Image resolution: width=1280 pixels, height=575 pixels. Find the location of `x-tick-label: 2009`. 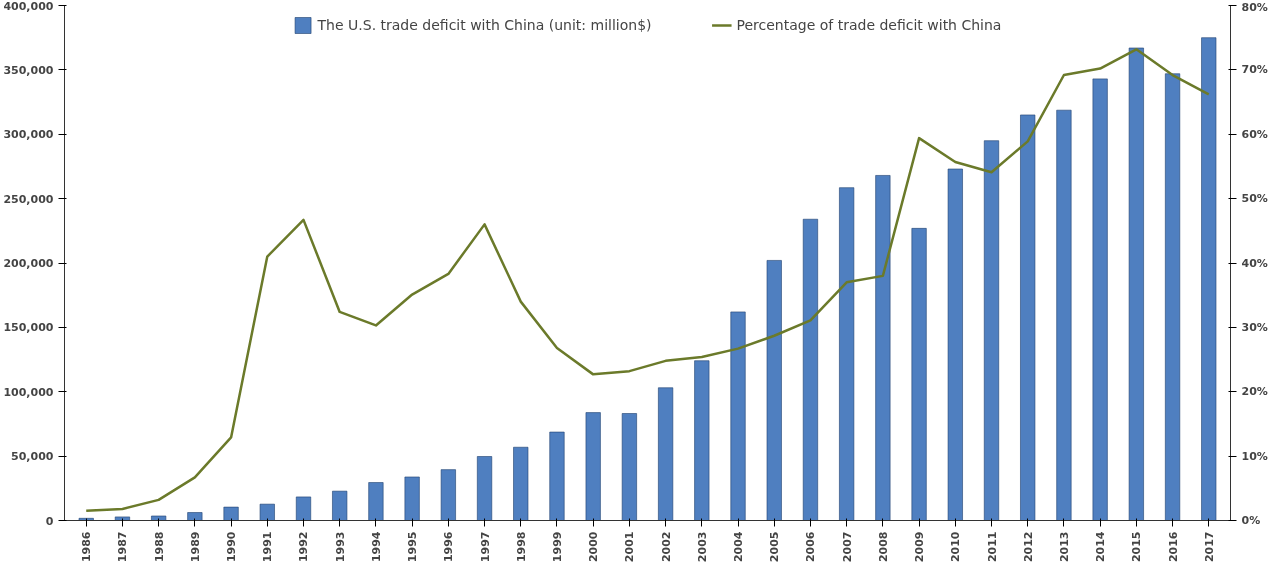

x-tick-label: 2009 is located at coordinates (920, 547).